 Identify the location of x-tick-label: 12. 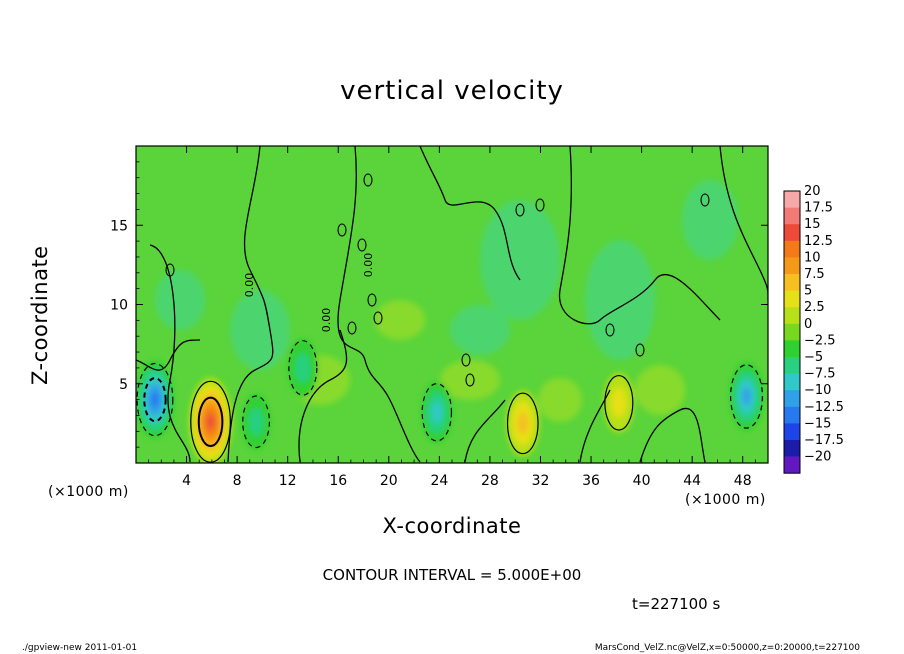
(288, 481).